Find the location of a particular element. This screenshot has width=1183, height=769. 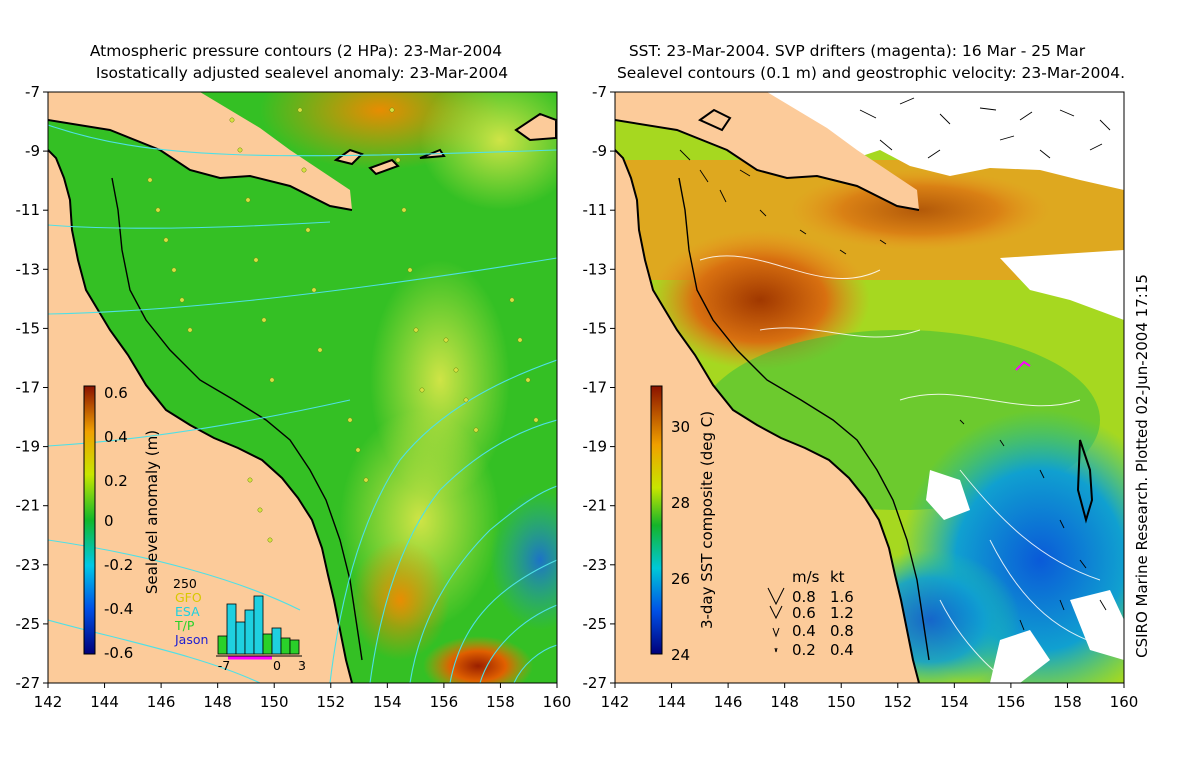

velocity-row0-kt: 1.6 is located at coordinates (842, 597).